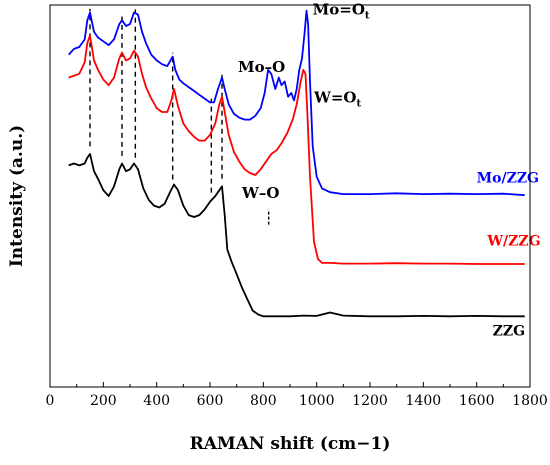 This screenshot has height=465, width=550. What do you see at coordinates (477, 401) in the screenshot?
I see `x-tick-label: 1600` at bounding box center [477, 401].